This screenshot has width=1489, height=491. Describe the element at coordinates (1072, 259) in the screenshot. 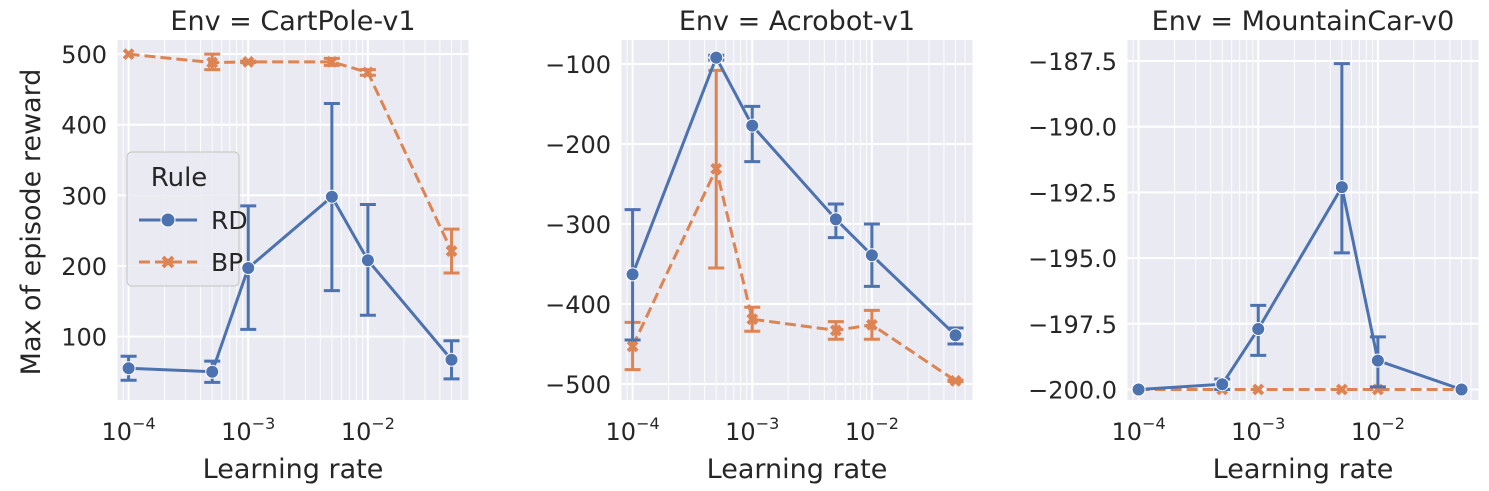

I see `y-tick-label: −195.0` at that location.